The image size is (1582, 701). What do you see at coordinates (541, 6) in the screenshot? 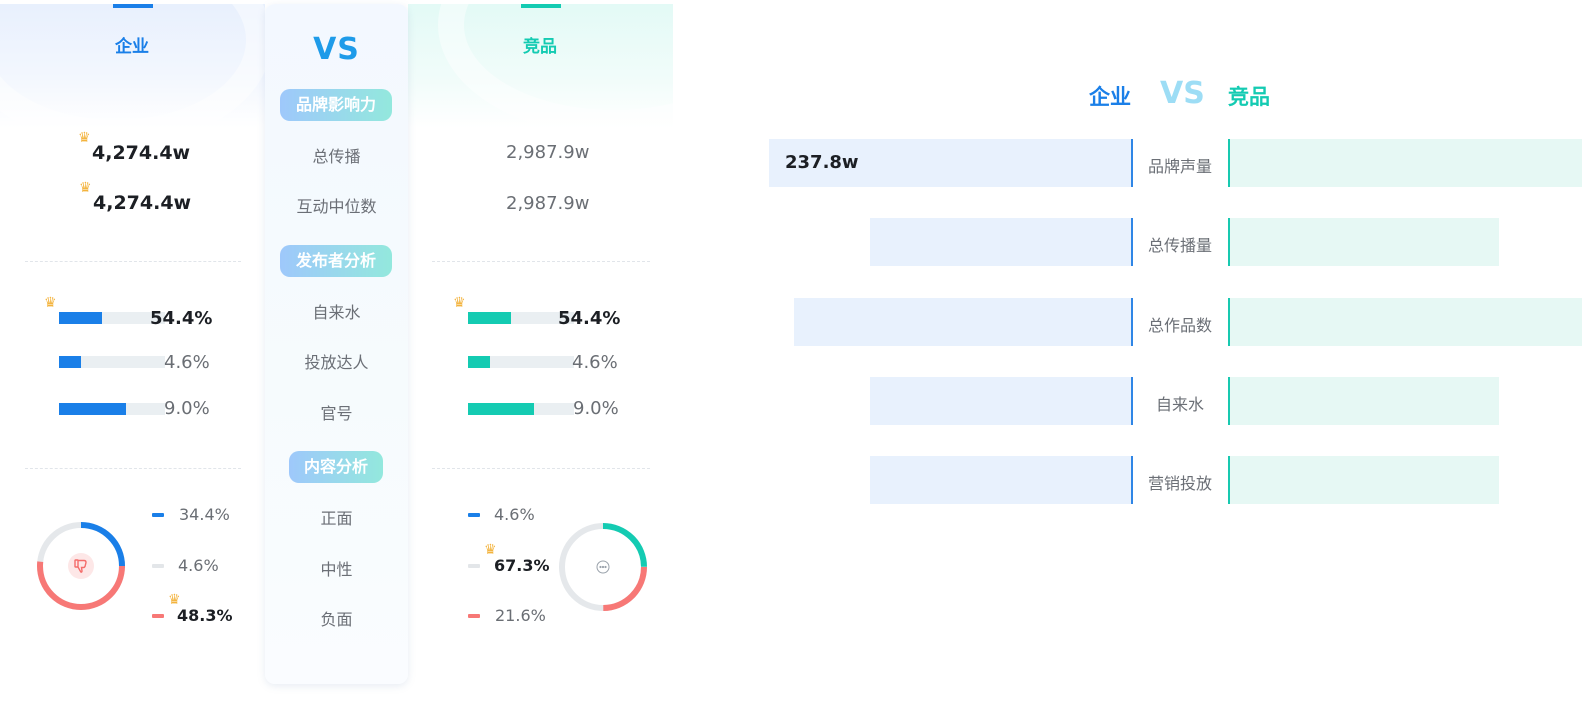
I see `competitor-tab-indicator` at bounding box center [541, 6].